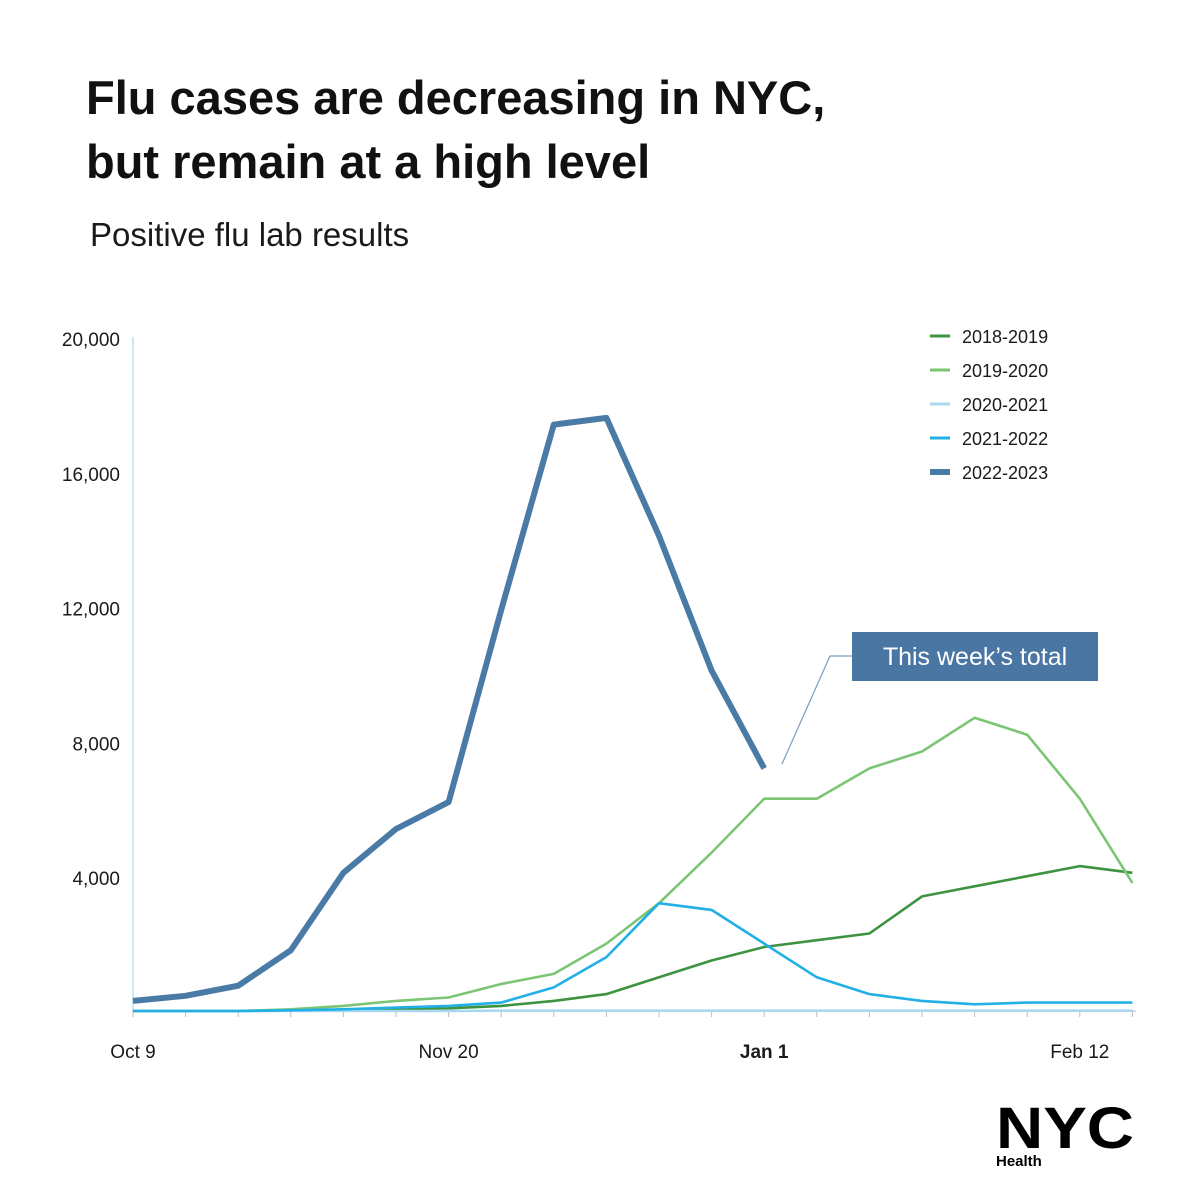  Describe the element at coordinates (91, 610) in the screenshot. I see `y-tick-label: 12,000` at that location.